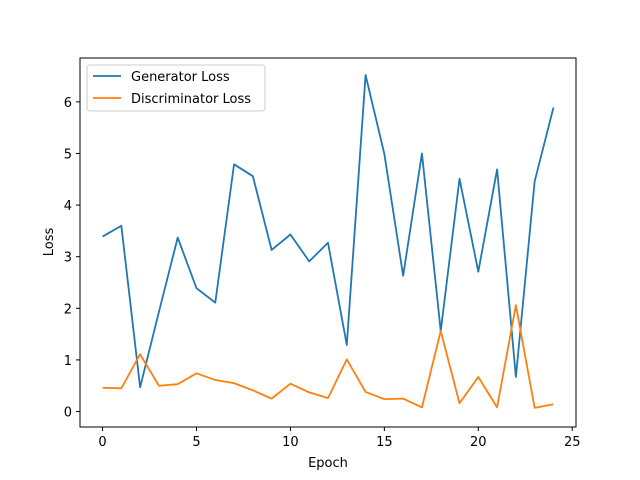  I want to click on legend-box, so click(176, 88).